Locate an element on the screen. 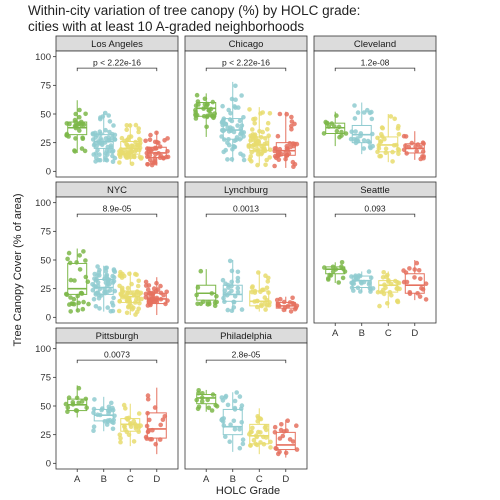 This screenshot has height=500, width=500. box-nyc-grade-b is located at coordinates (104, 289).